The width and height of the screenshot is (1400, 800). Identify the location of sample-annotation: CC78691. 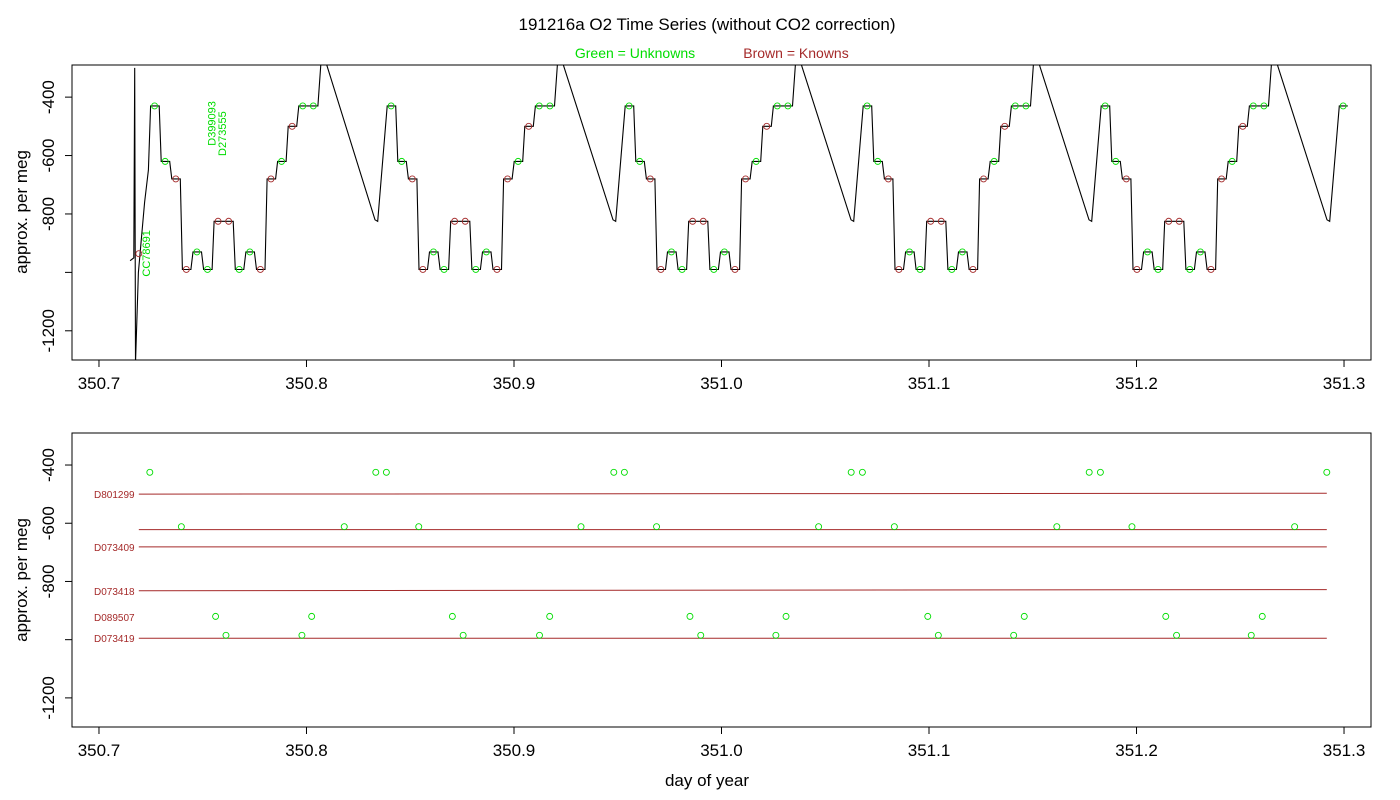
(147, 253).